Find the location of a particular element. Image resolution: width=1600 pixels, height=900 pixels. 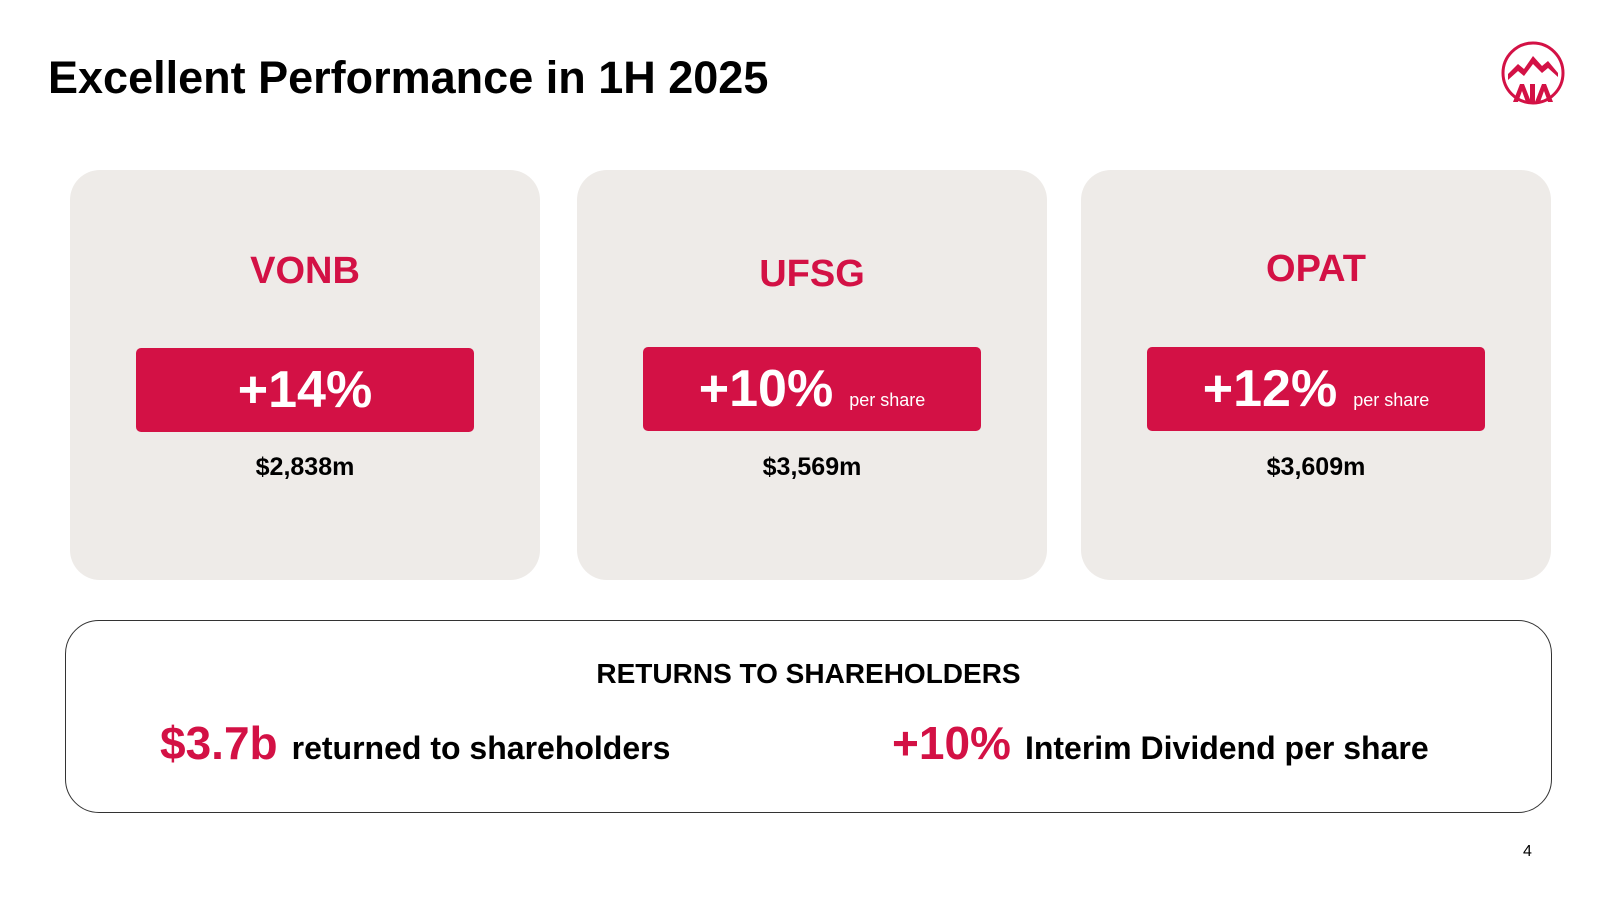

card-amount: $2,838m is located at coordinates (305, 467).